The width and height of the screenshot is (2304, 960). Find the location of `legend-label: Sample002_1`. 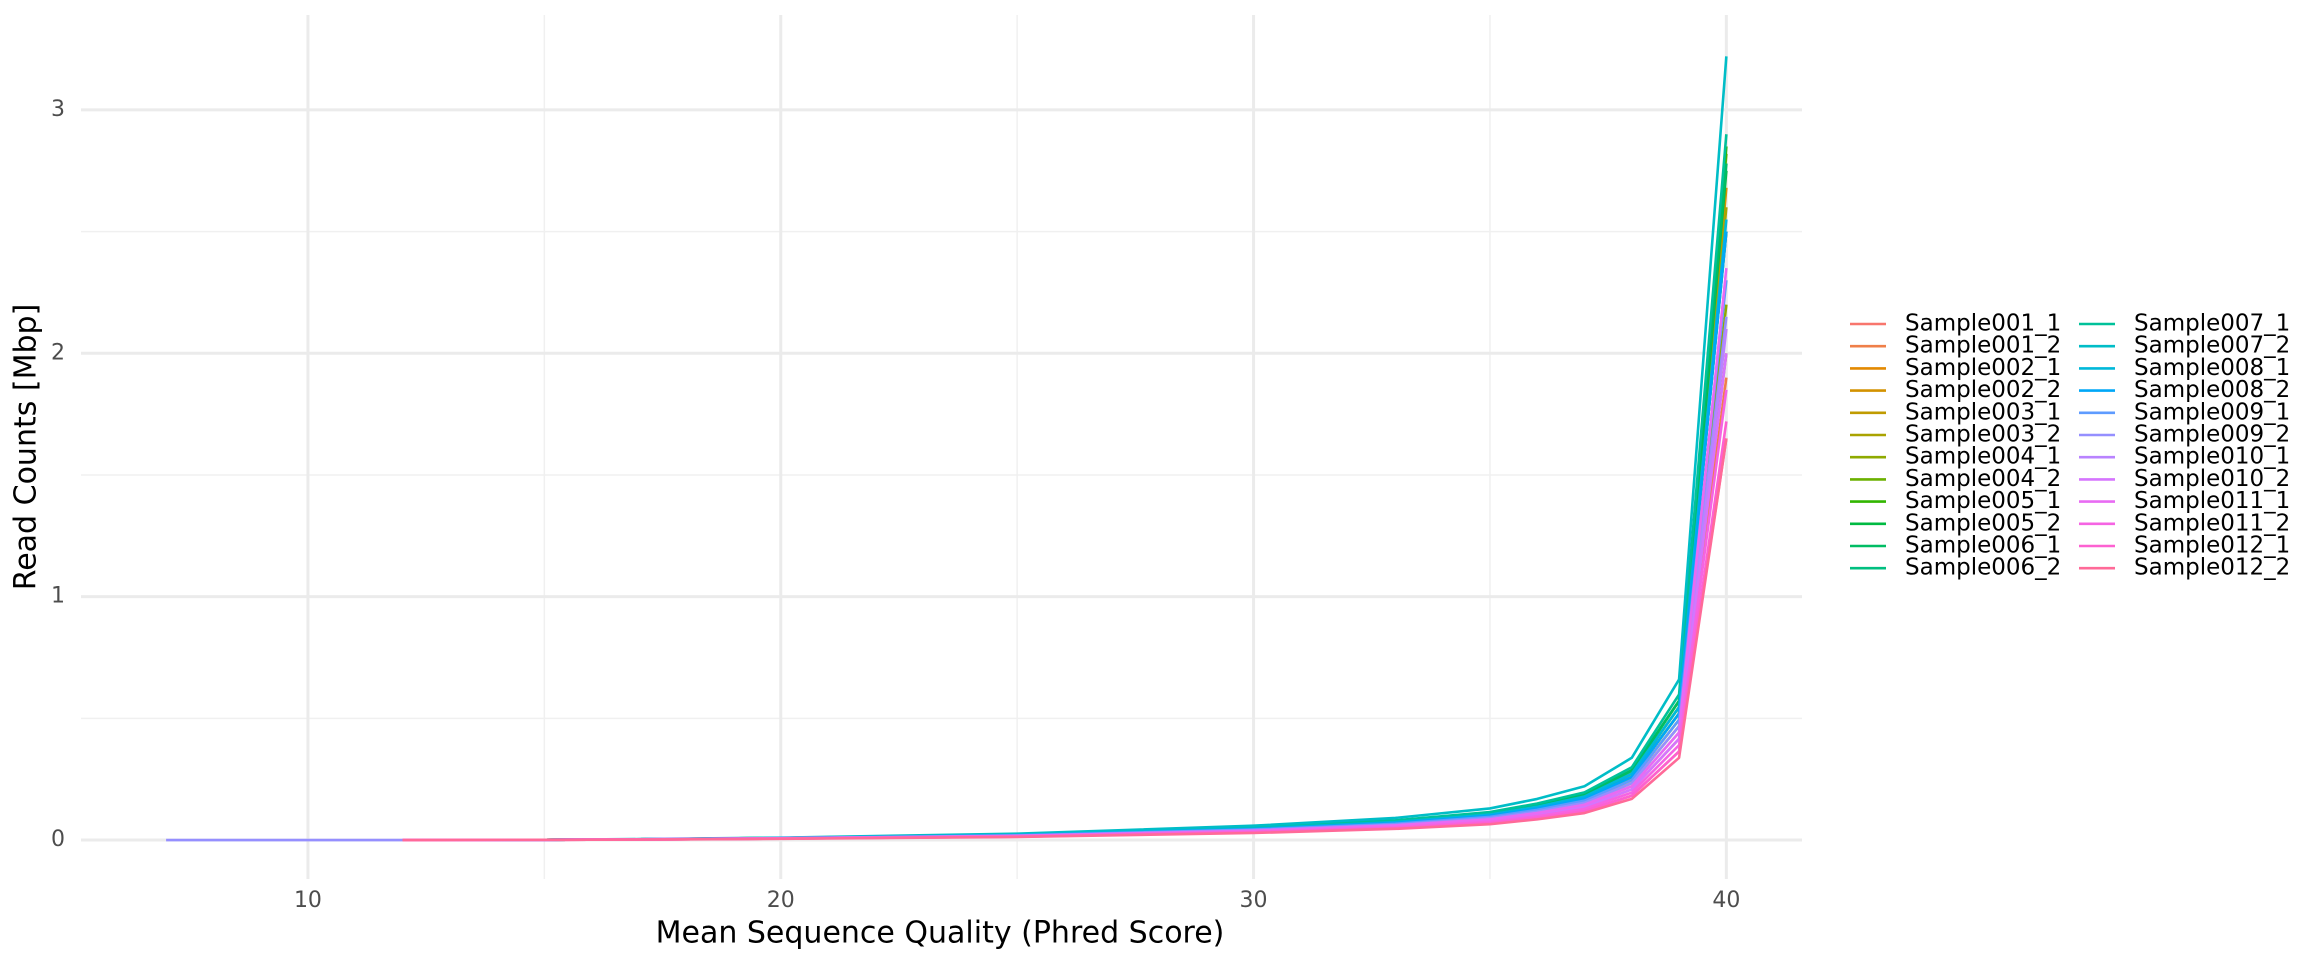

legend-label: Sample002_1 is located at coordinates (1983, 368).